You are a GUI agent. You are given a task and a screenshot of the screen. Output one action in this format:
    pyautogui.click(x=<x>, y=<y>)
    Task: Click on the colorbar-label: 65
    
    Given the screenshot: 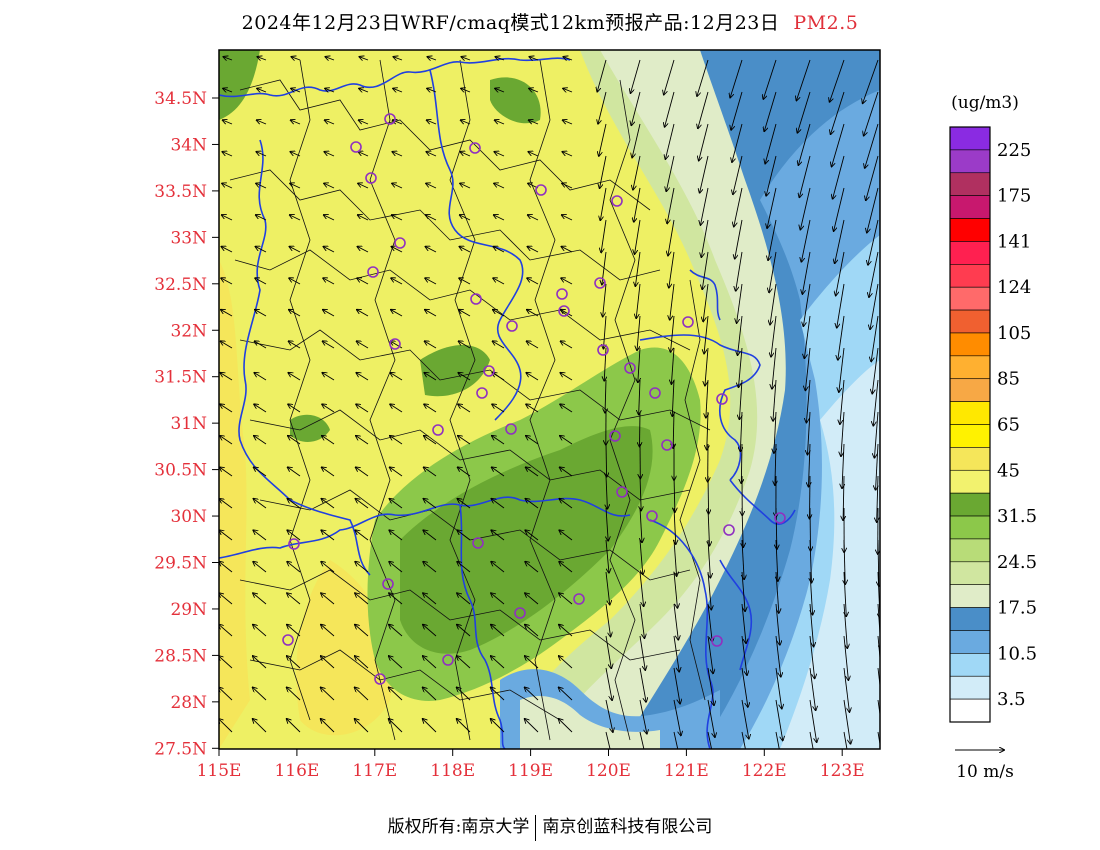 What is the action you would take?
    pyautogui.click(x=1008, y=425)
    